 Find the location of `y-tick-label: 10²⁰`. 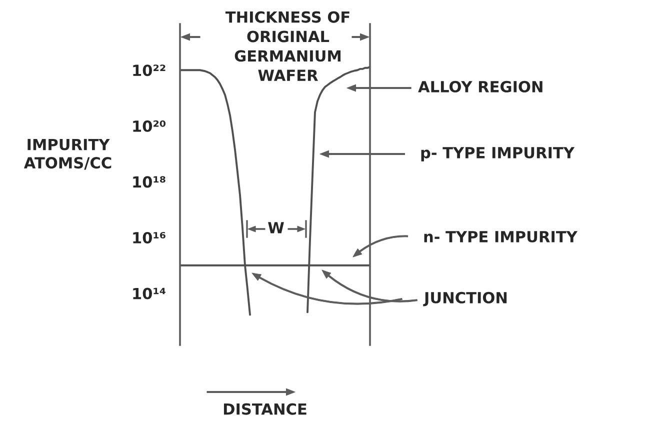

y-tick-label: 10²⁰ is located at coordinates (149, 126).